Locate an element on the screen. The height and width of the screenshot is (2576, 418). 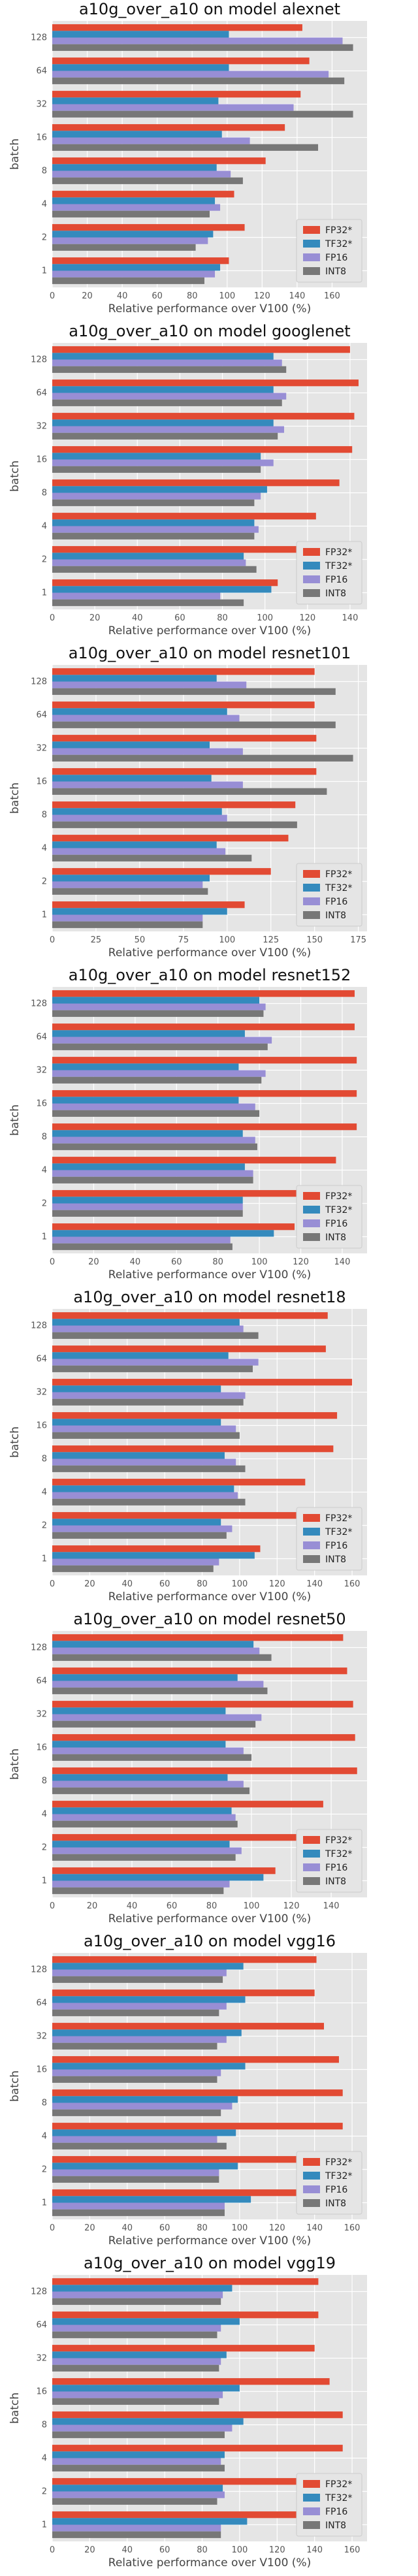
chart-title: a10g_over_a10 on model resnet50 is located at coordinates (209, 1619).